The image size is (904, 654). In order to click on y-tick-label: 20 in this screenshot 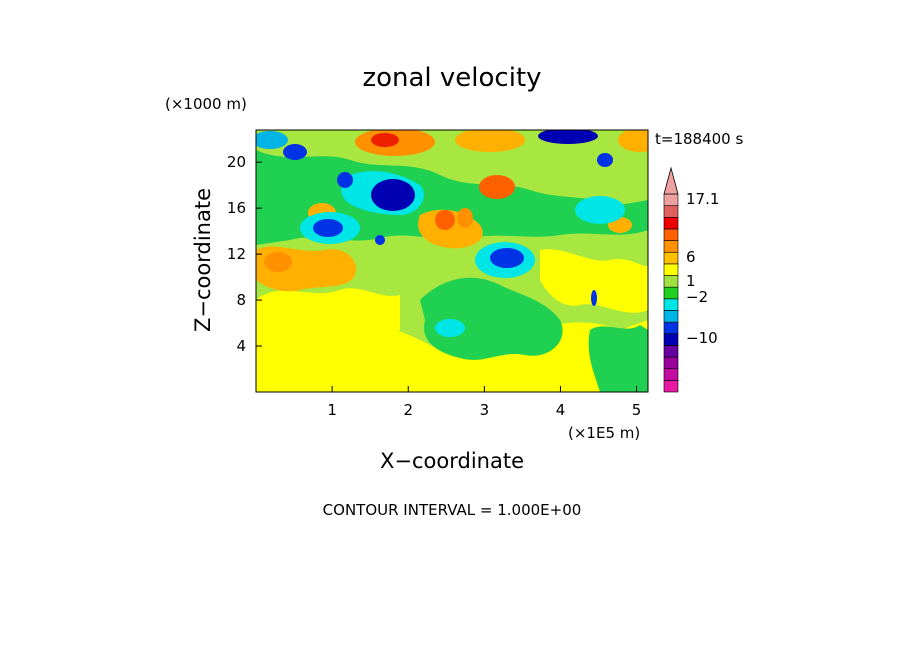, I will do `click(236, 162)`.